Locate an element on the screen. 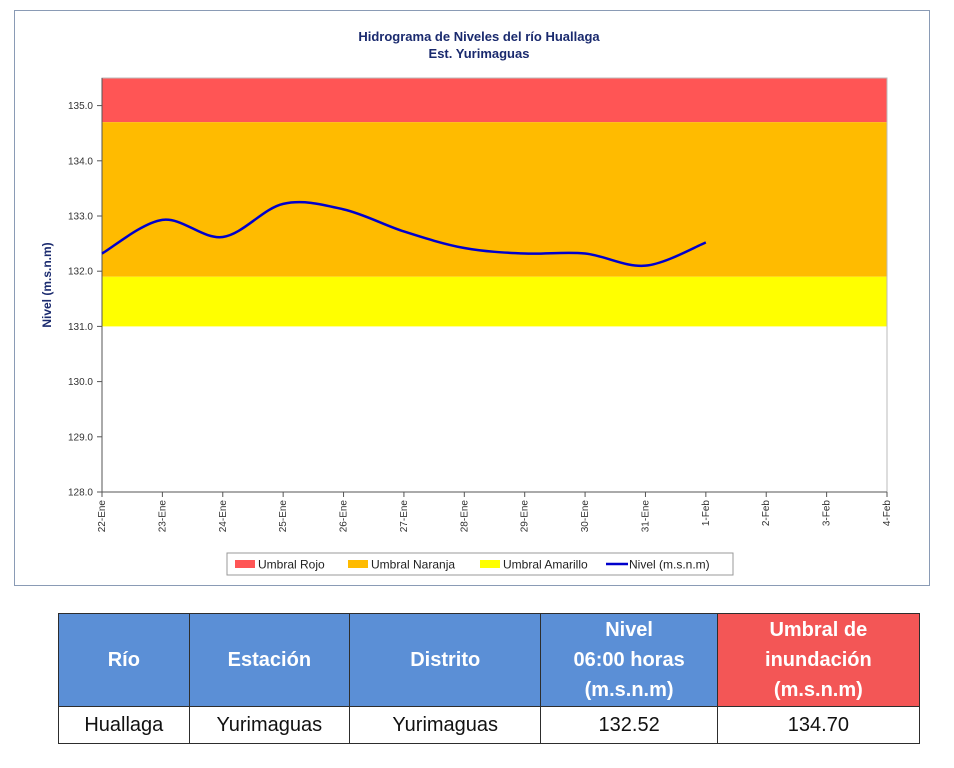 This screenshot has width=954, height=768. legend-label-3: Nivel (m.s.n.m) is located at coordinates (669, 565).